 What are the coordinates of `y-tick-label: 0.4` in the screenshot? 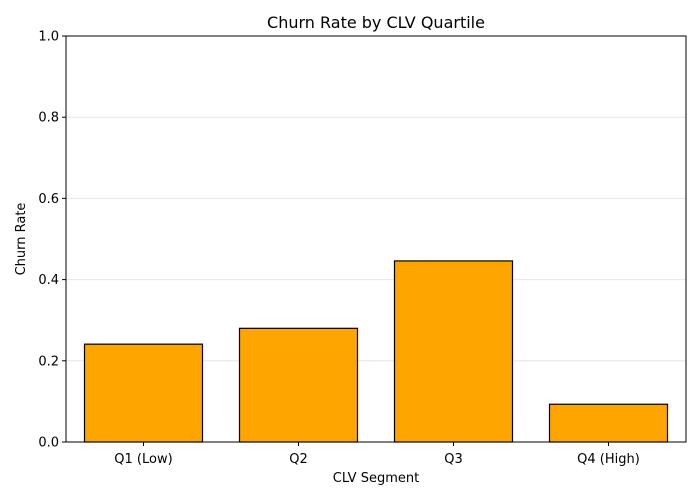 It's located at (48, 280).